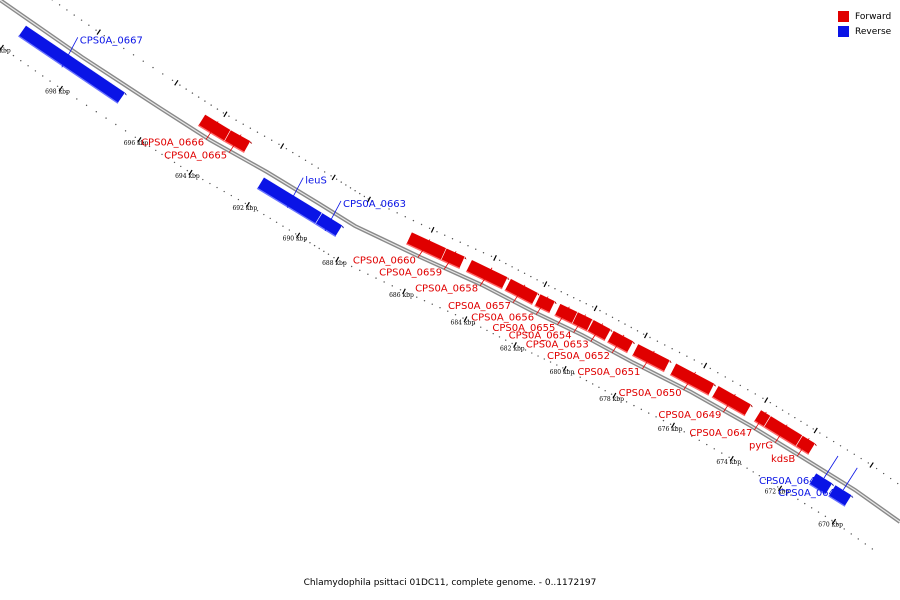 Image resolution: width=900 pixels, height=600 pixels. What do you see at coordinates (720, 433) in the screenshot?
I see `gene-label: CPS0A_0647` at bounding box center [720, 433].